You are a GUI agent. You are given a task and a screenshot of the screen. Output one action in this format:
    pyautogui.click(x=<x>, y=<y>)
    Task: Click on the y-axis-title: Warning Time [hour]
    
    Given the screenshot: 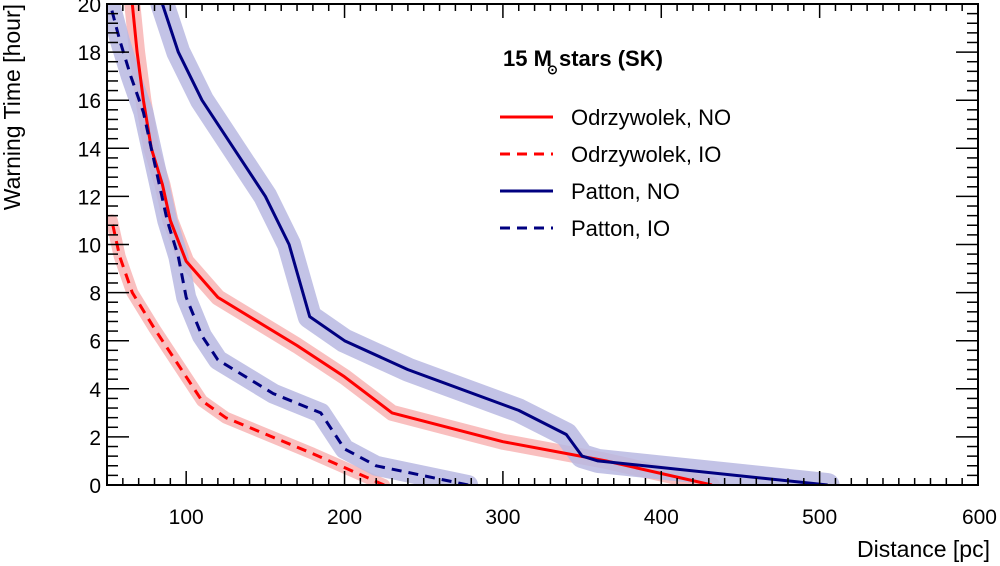 What is the action you would take?
    pyautogui.click(x=12, y=107)
    